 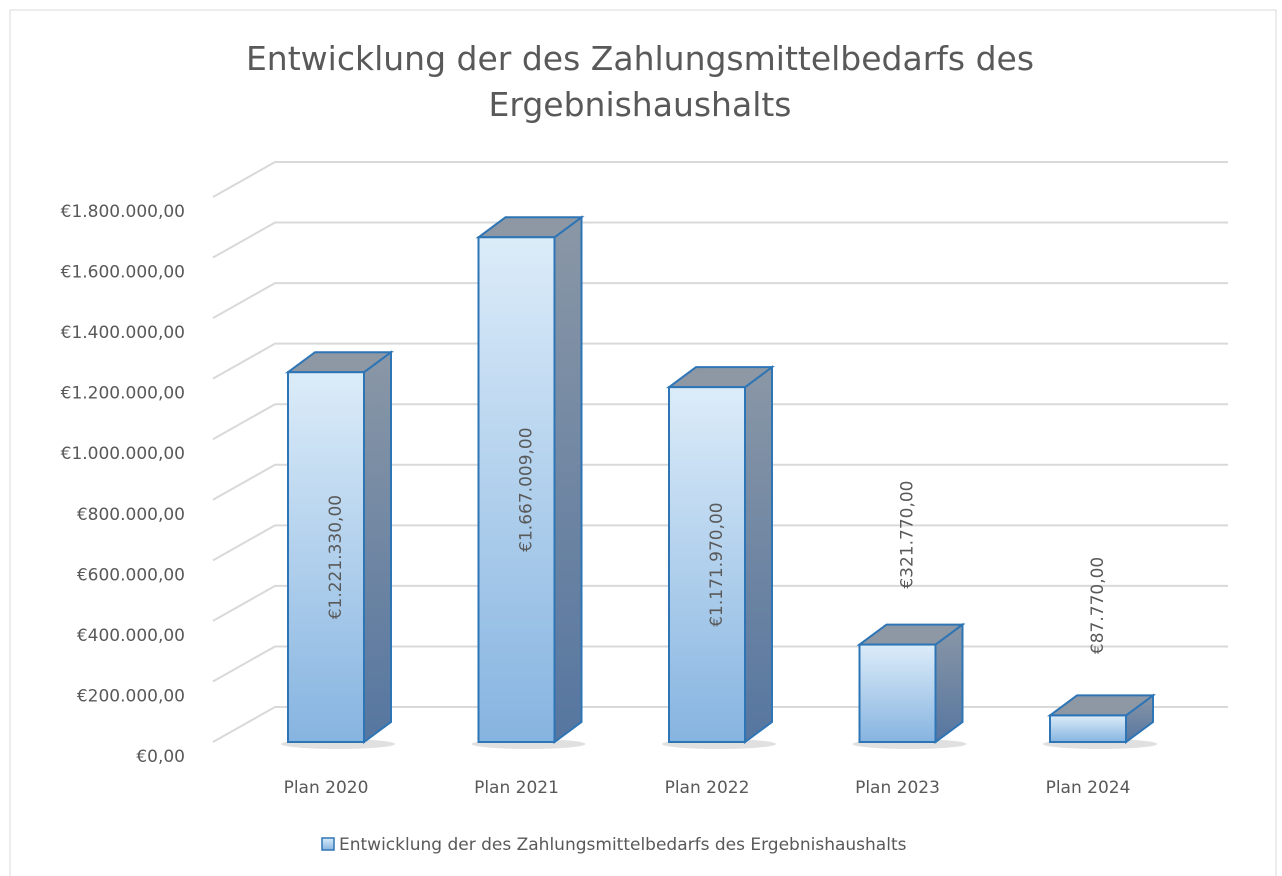 I want to click on data-label: €87.770,00, so click(x=1098, y=605).